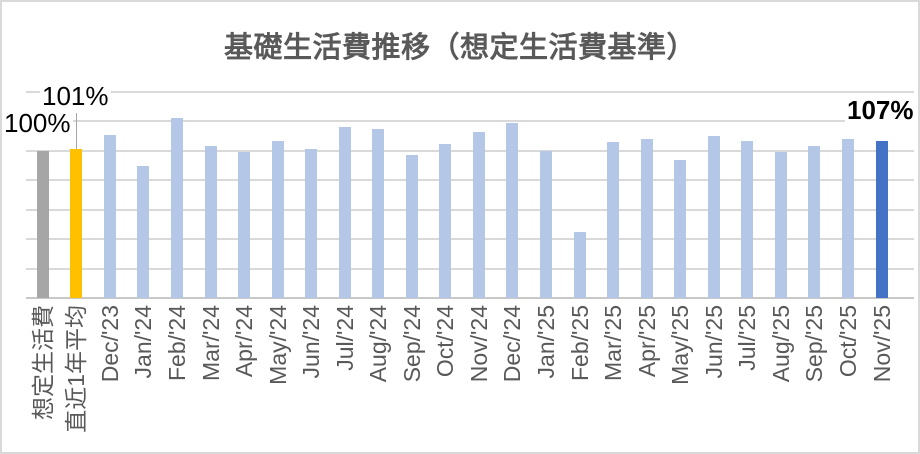  Describe the element at coordinates (76, 223) in the screenshot. I see `bar-直近1年平均` at that location.